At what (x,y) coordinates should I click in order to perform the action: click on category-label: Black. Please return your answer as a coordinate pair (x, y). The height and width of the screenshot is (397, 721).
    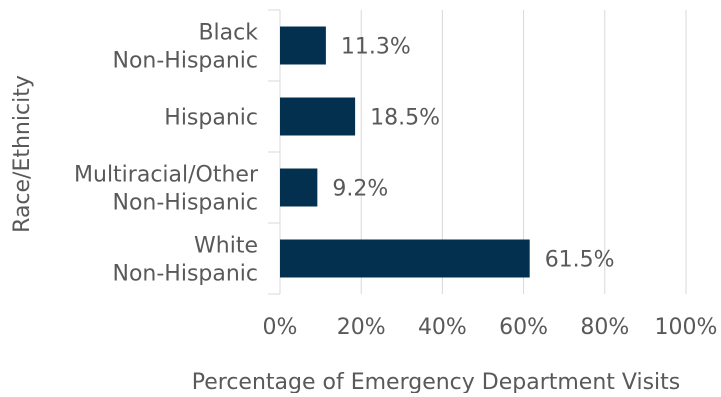
    Looking at the image, I should click on (228, 33).